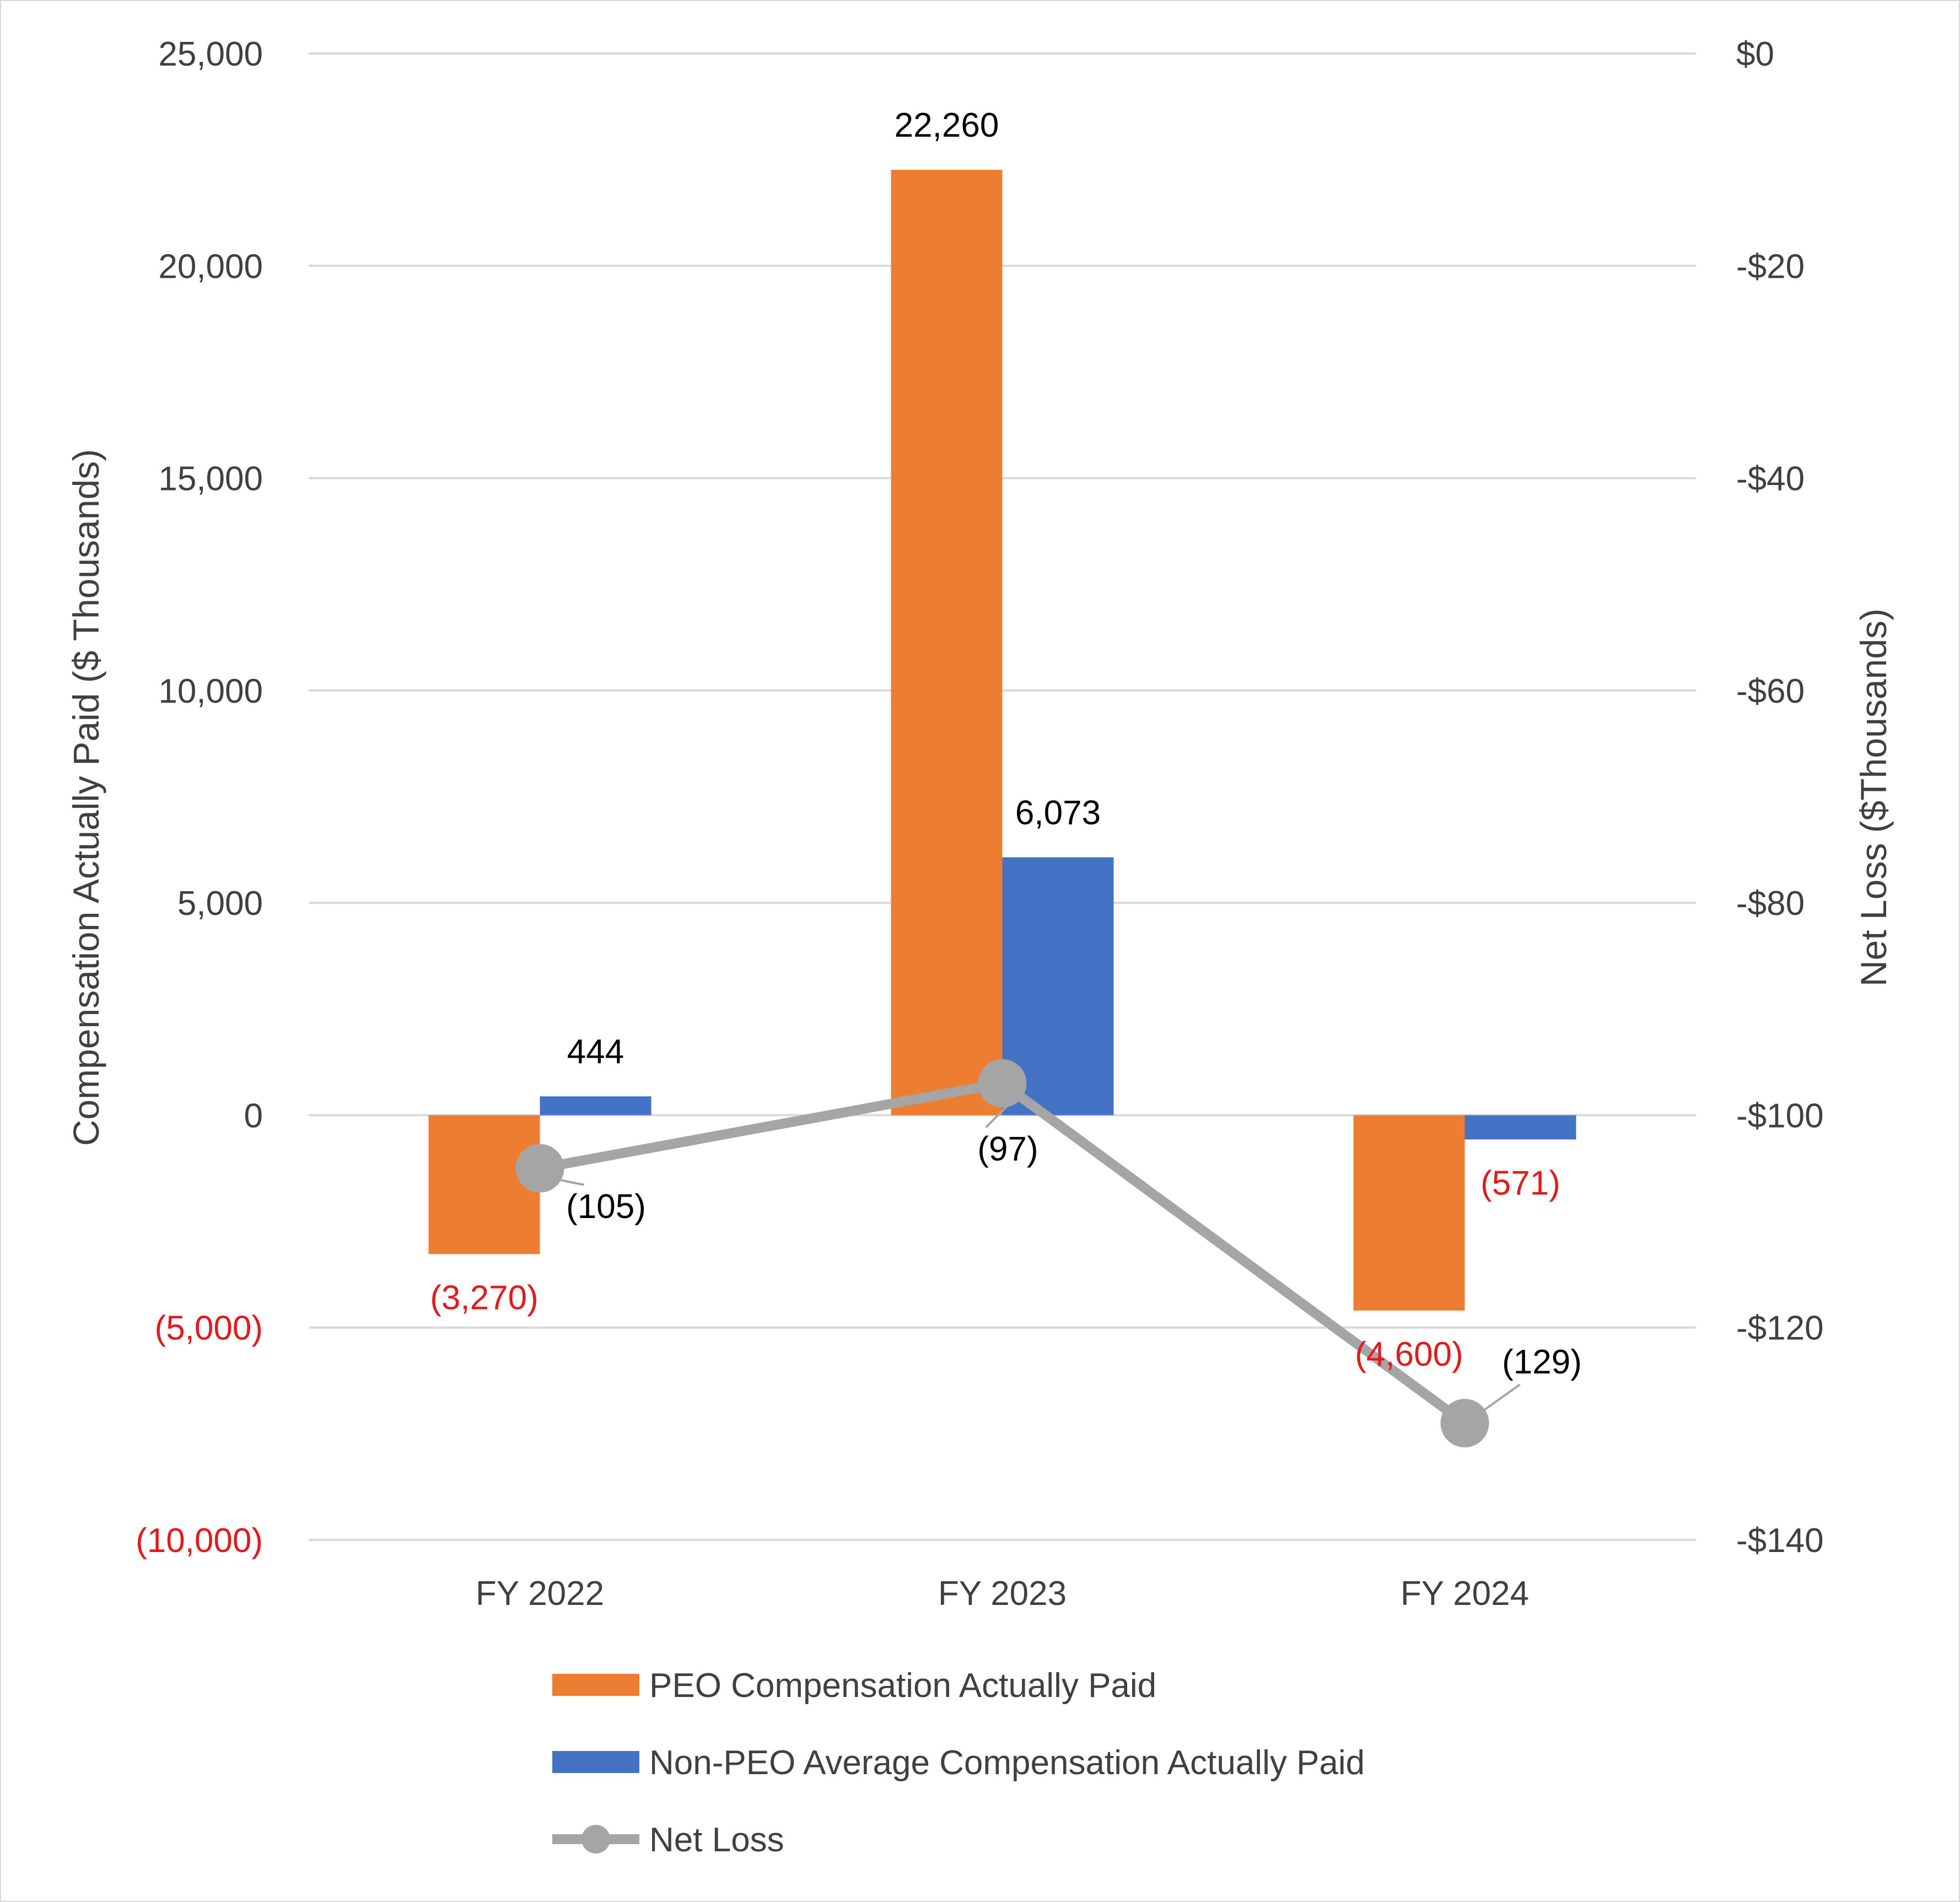 This screenshot has width=1960, height=1902. What do you see at coordinates (716, 1840) in the screenshot?
I see `legend-label: Net Loss` at bounding box center [716, 1840].